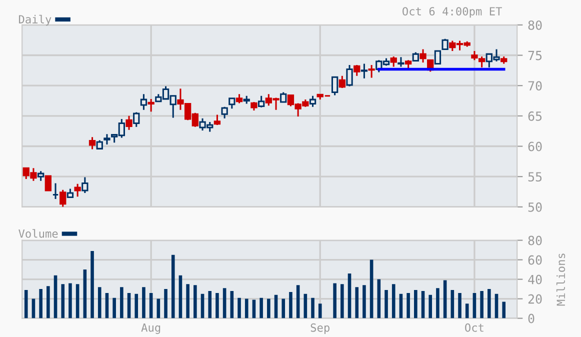 The width and height of the screenshot is (581, 337). What do you see at coordinates (535, 207) in the screenshot?
I see `y-tick-label: 50` at bounding box center [535, 207].